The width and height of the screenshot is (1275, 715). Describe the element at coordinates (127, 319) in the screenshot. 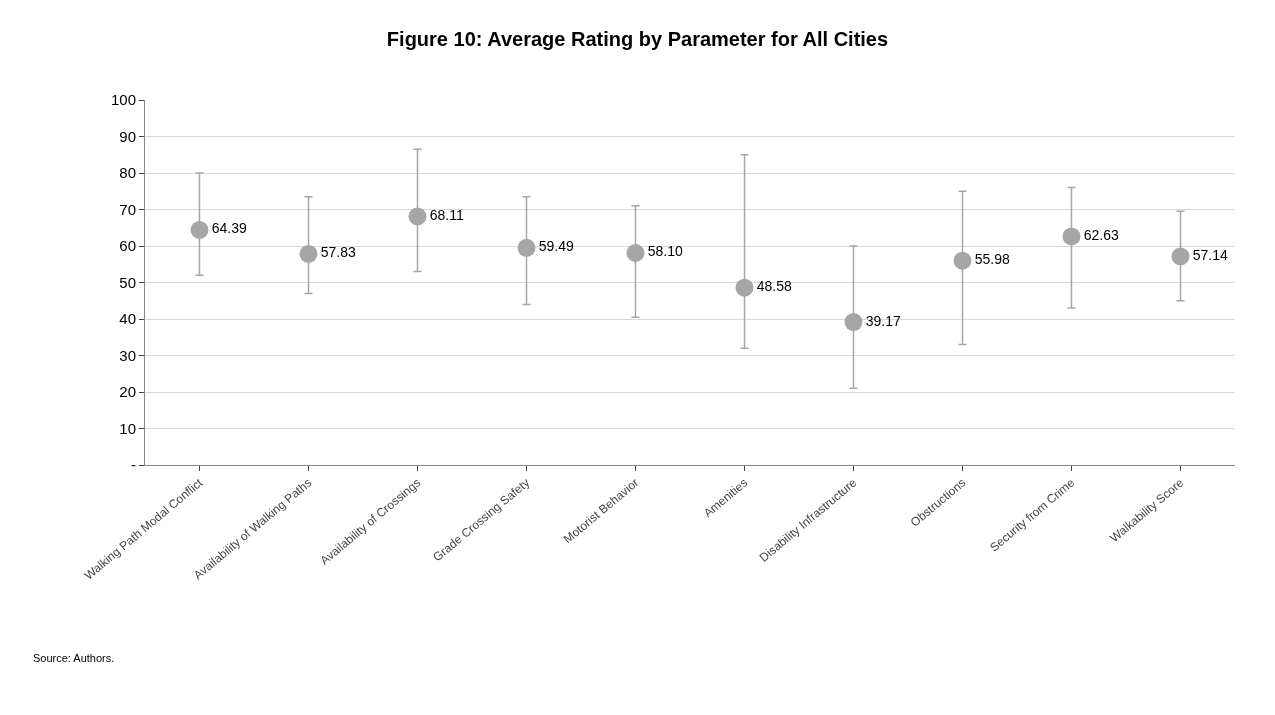

I see `y-tick-label: 40` at that location.